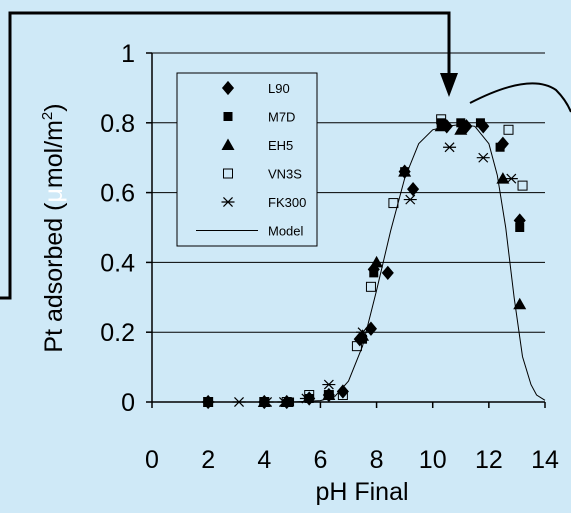 The image size is (571, 513). What do you see at coordinates (117, 263) in the screenshot?
I see `y-tick-label: 0.4` at bounding box center [117, 263].